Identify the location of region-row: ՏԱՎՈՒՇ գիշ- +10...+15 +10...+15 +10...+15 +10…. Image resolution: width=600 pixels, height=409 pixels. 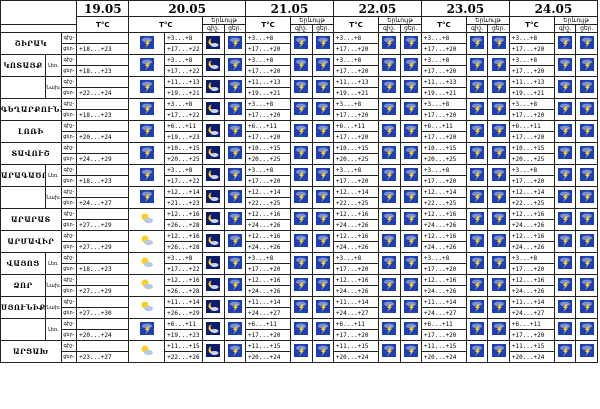
(299, 153).